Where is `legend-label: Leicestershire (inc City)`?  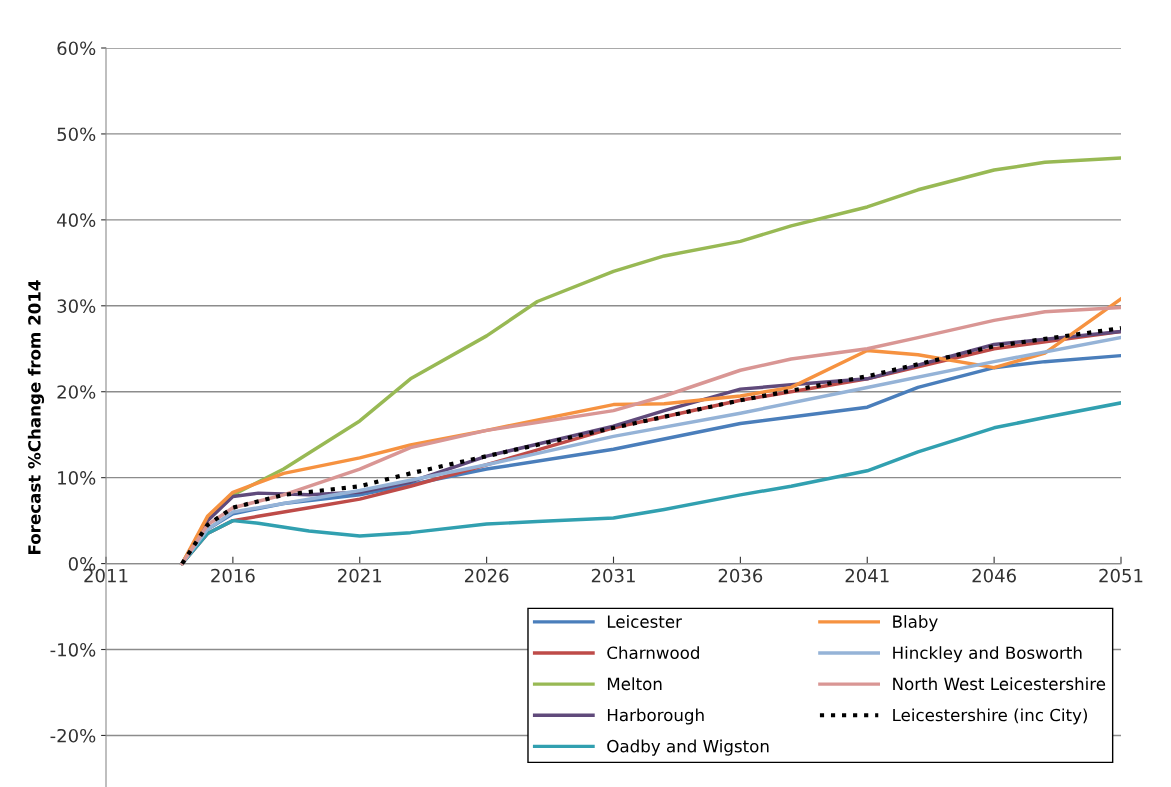 legend-label: Leicestershire (inc City) is located at coordinates (990, 716).